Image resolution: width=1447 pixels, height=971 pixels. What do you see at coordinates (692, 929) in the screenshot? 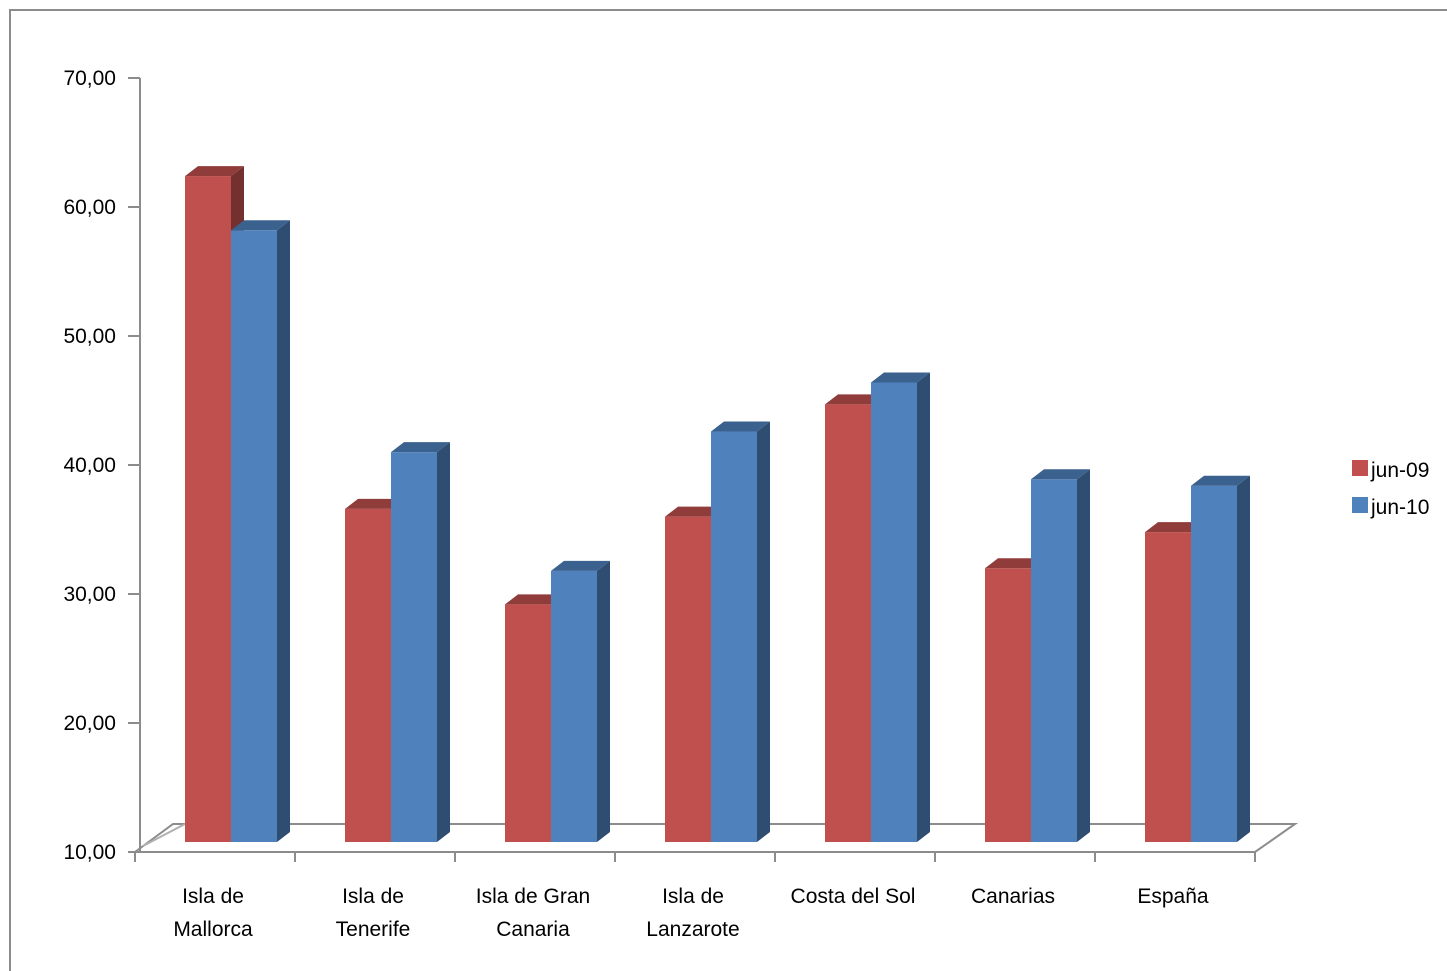
I see `category-label: Lanzarote` at bounding box center [692, 929].